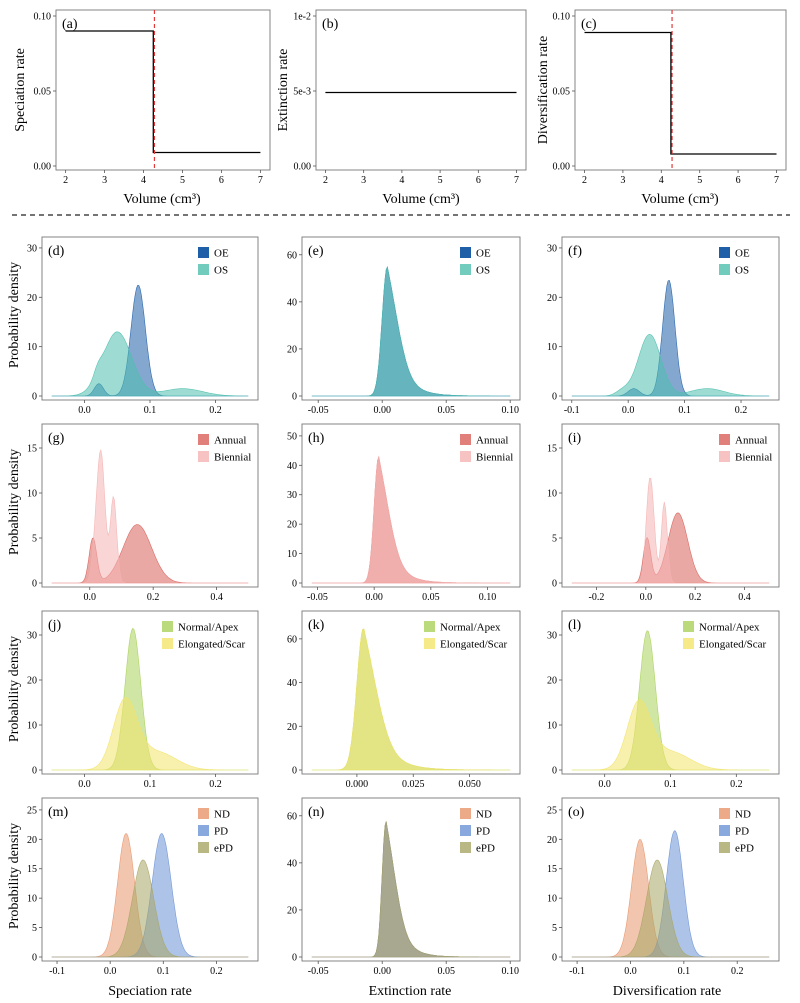  Describe the element at coordinates (680, 93) in the screenshot. I see `rate-line` at that location.